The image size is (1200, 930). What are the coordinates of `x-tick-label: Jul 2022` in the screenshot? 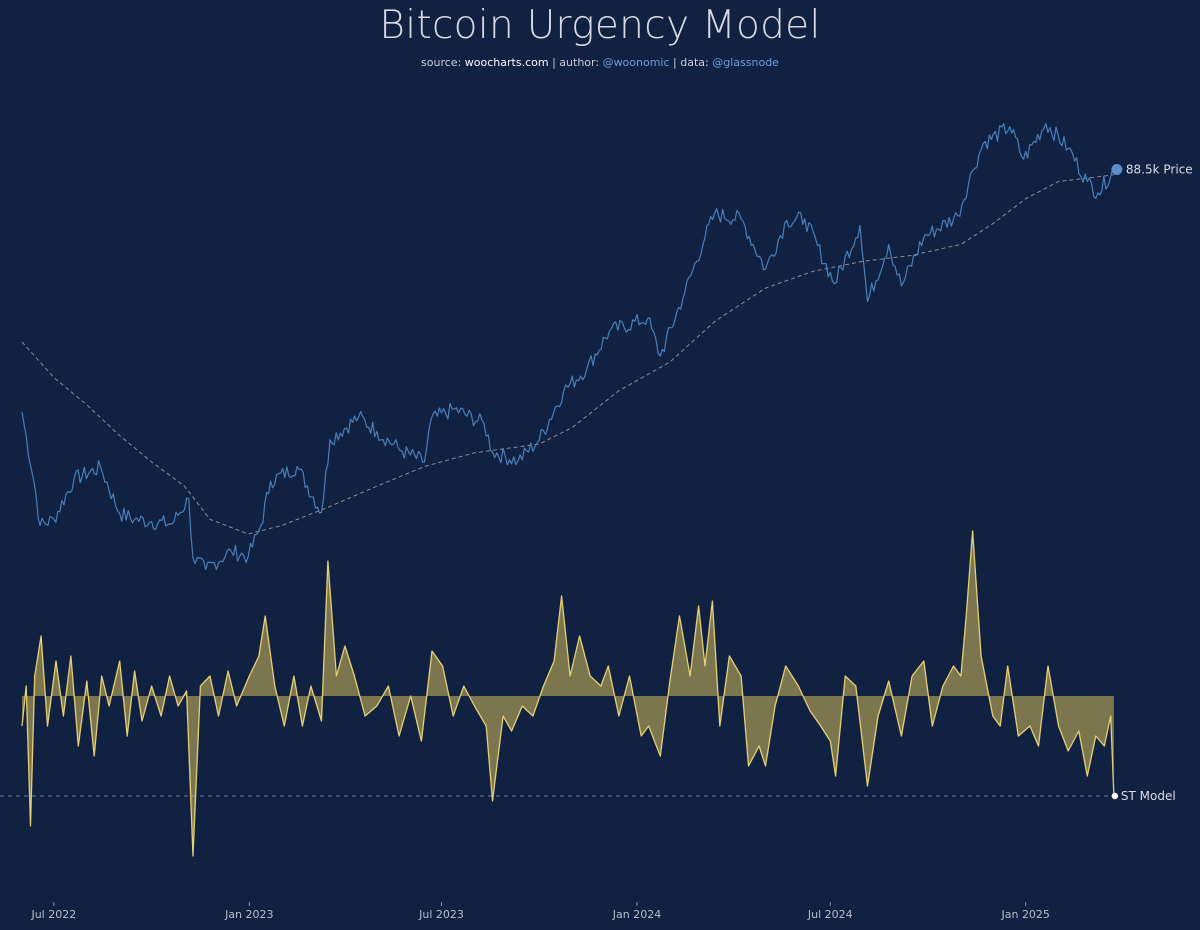 It's located at (53, 914).